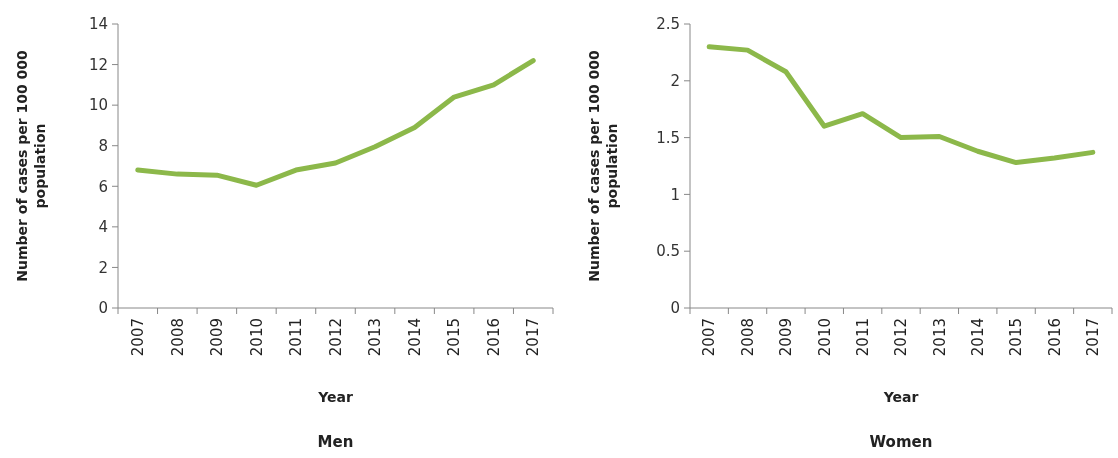  I want to click on y-tick-label: 0.5, so click(668, 251).